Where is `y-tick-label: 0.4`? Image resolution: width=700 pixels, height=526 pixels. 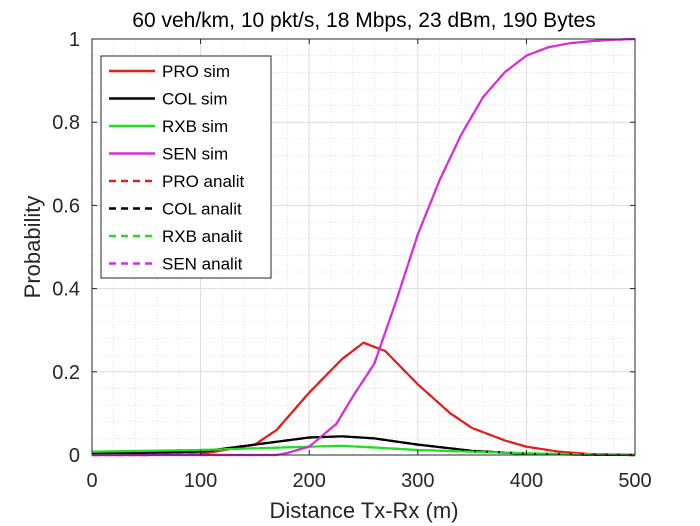 y-tick-label: 0.4 is located at coordinates (66, 290).